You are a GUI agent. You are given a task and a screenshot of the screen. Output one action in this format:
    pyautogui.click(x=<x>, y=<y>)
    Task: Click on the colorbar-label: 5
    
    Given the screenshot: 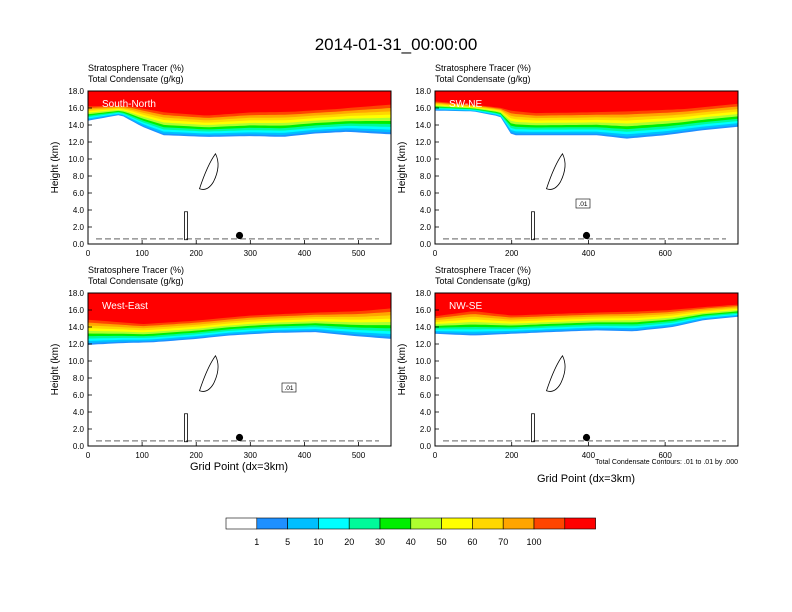 What is the action you would take?
    pyautogui.click(x=287, y=542)
    